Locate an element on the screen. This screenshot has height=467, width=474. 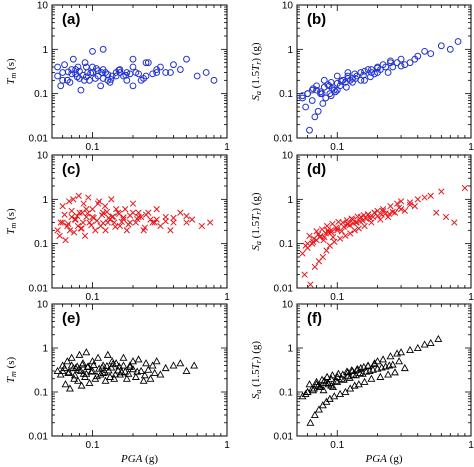
plot-frame is located at coordinates (139, 221).